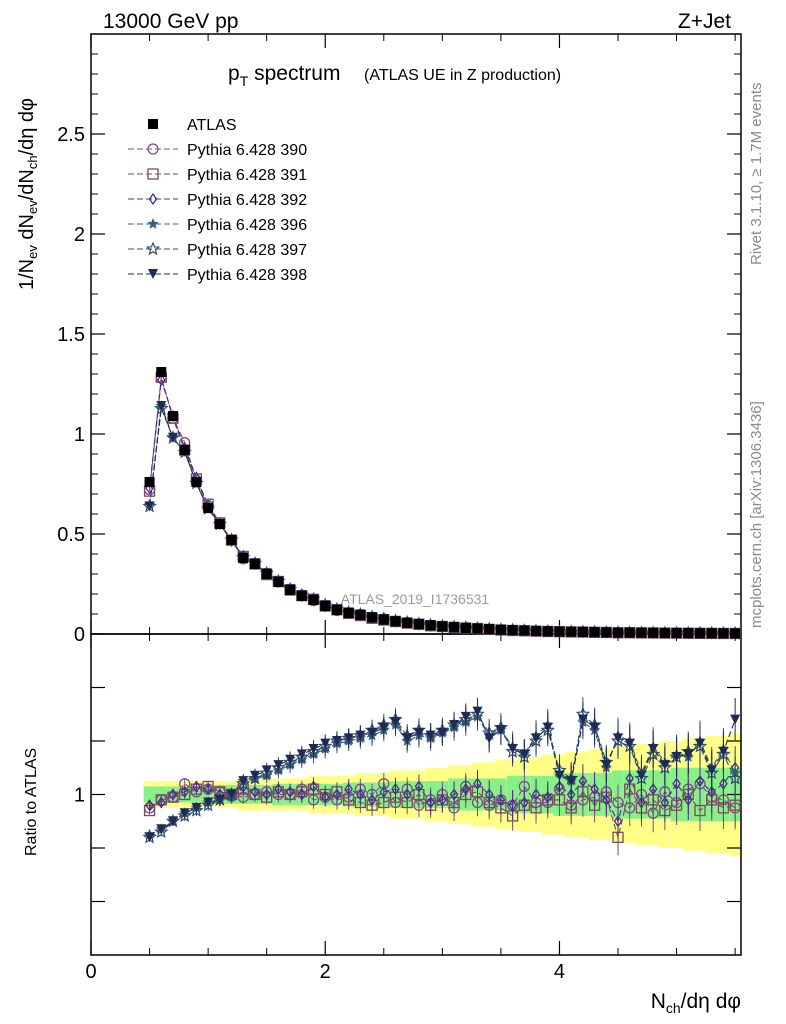 The image size is (786, 1024). What do you see at coordinates (247, 275) in the screenshot?
I see `legend-label: Pythia 6.428 398` at bounding box center [247, 275].